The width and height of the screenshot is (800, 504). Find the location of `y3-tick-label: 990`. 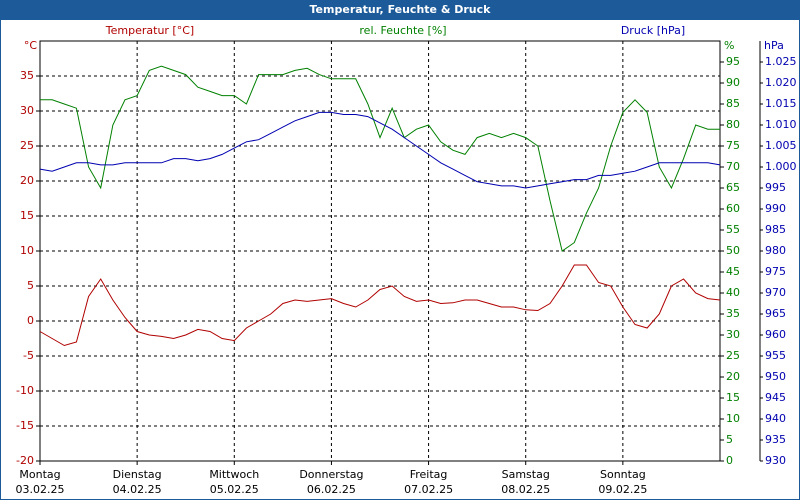

y3-tick-label: 990 is located at coordinates (775, 208).